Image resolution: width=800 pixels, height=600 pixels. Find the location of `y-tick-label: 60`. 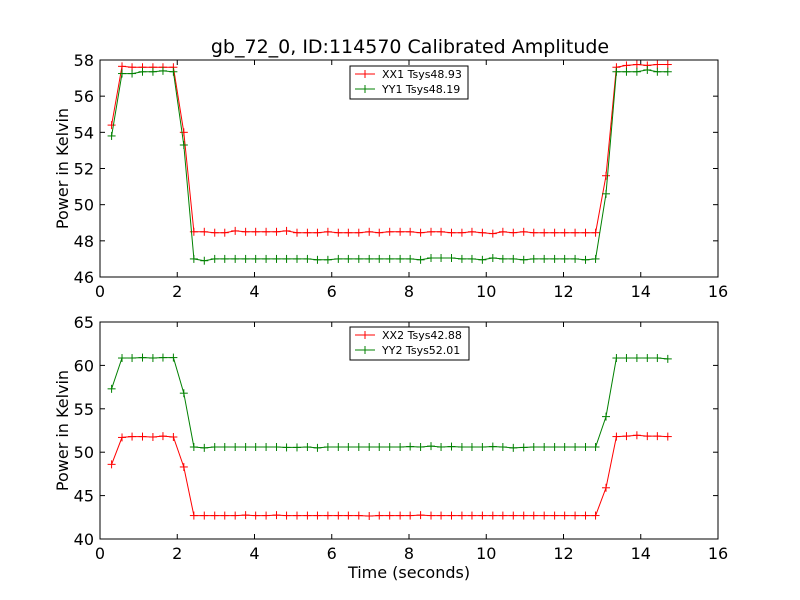

y-tick-label: 60 is located at coordinates (84, 365).